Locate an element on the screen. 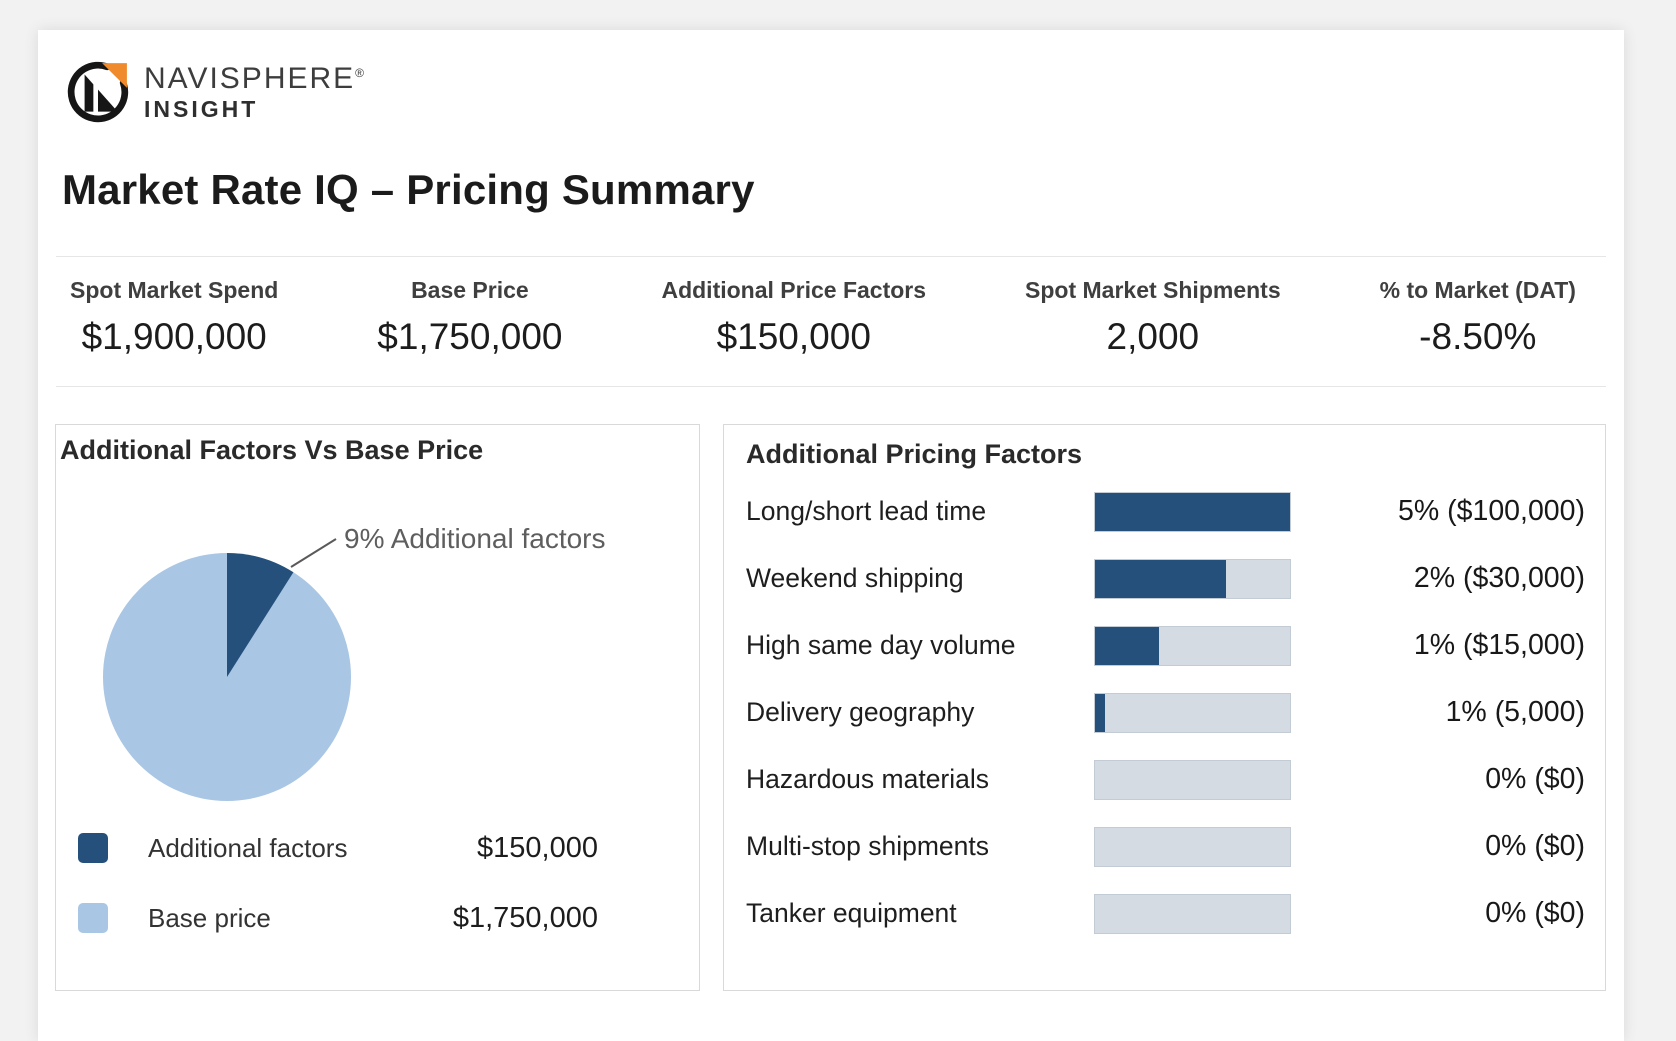 The height and width of the screenshot is (1041, 1676). bar-row-weekend-shipping: Weekend shipping 2% ($30,000) is located at coordinates (1167, 578).